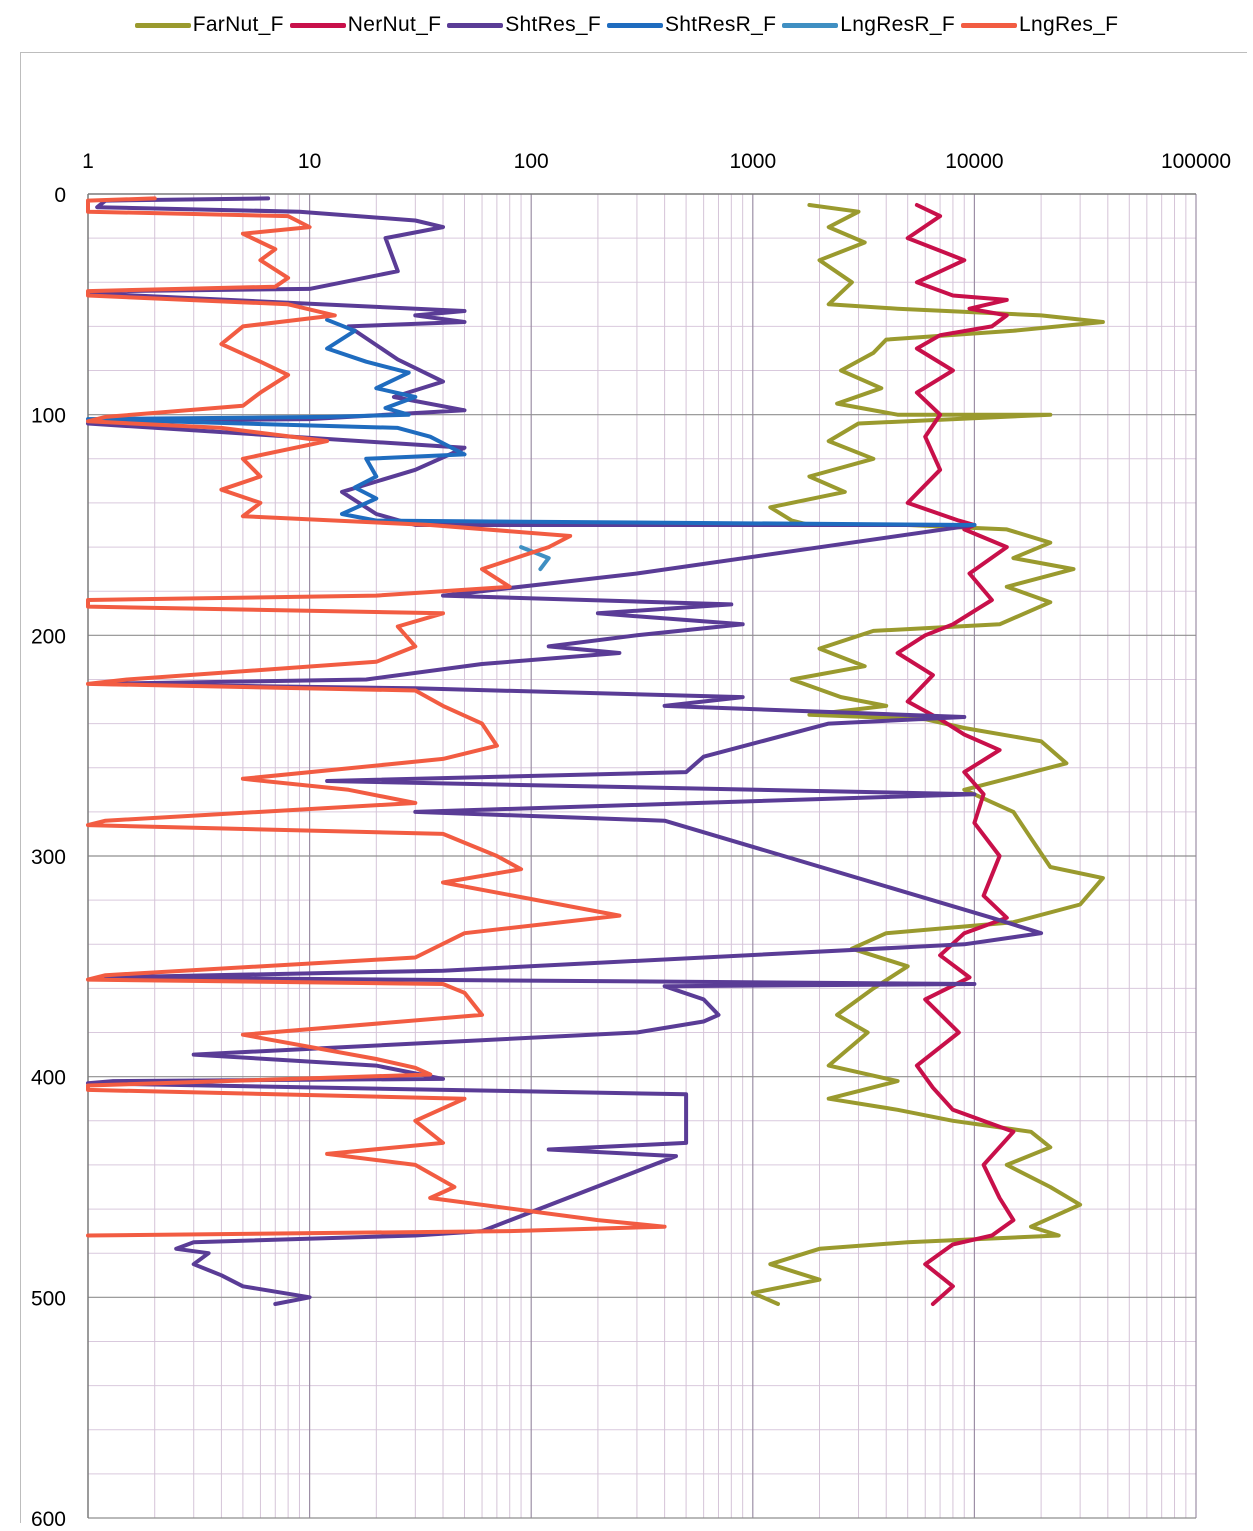 The width and height of the screenshot is (1253, 1531). I want to click on y-tick-label: 600, so click(48, 1519).